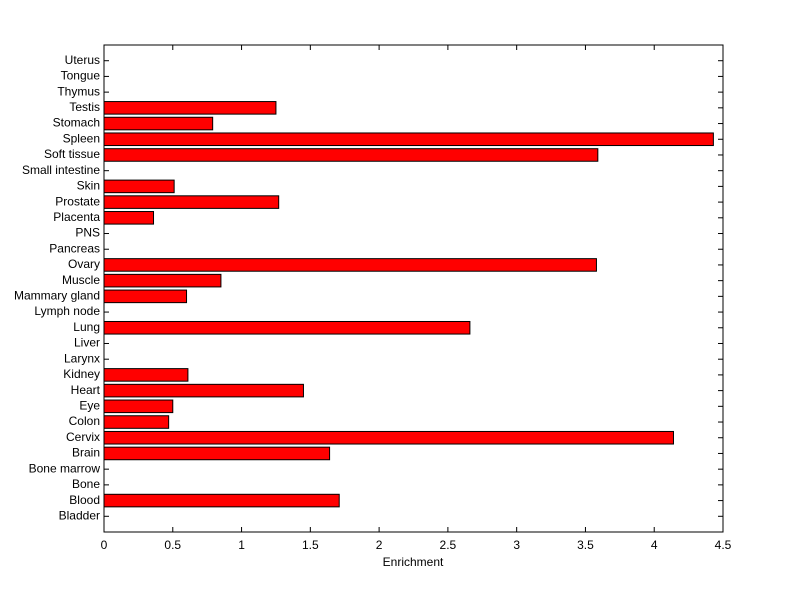 The image size is (800, 599). I want to click on y-tick-label: Bladder, so click(79, 515).